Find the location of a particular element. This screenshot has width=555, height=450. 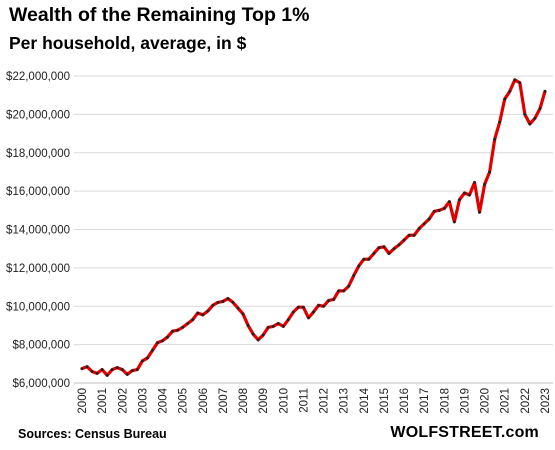

y-tick-label: $20,000,000 is located at coordinates (38, 115).